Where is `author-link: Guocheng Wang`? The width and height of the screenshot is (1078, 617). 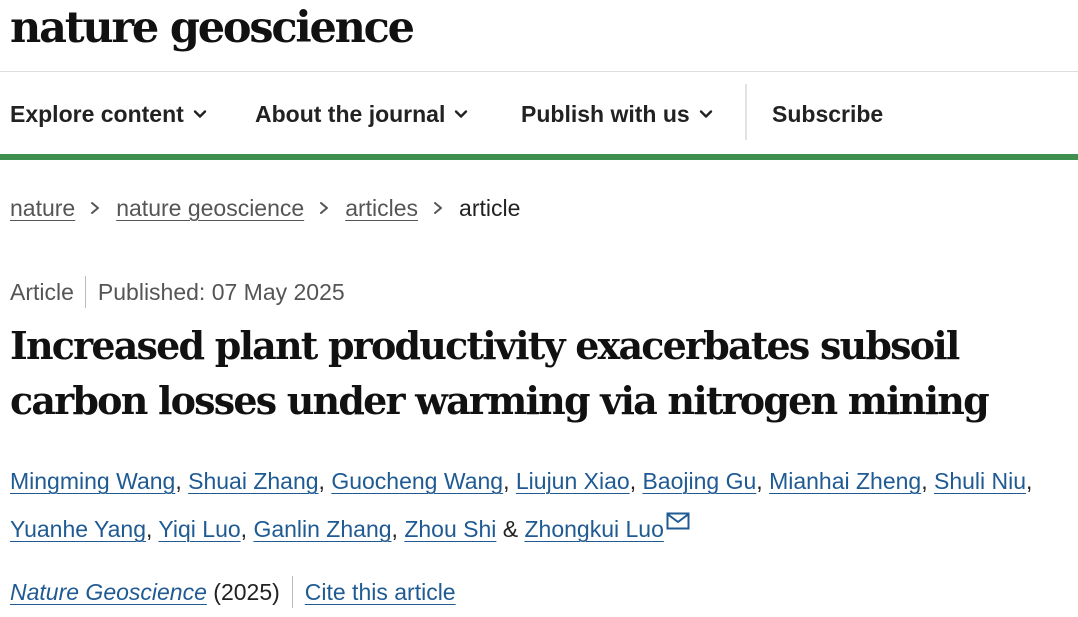 author-link: Guocheng Wang is located at coordinates (417, 481).